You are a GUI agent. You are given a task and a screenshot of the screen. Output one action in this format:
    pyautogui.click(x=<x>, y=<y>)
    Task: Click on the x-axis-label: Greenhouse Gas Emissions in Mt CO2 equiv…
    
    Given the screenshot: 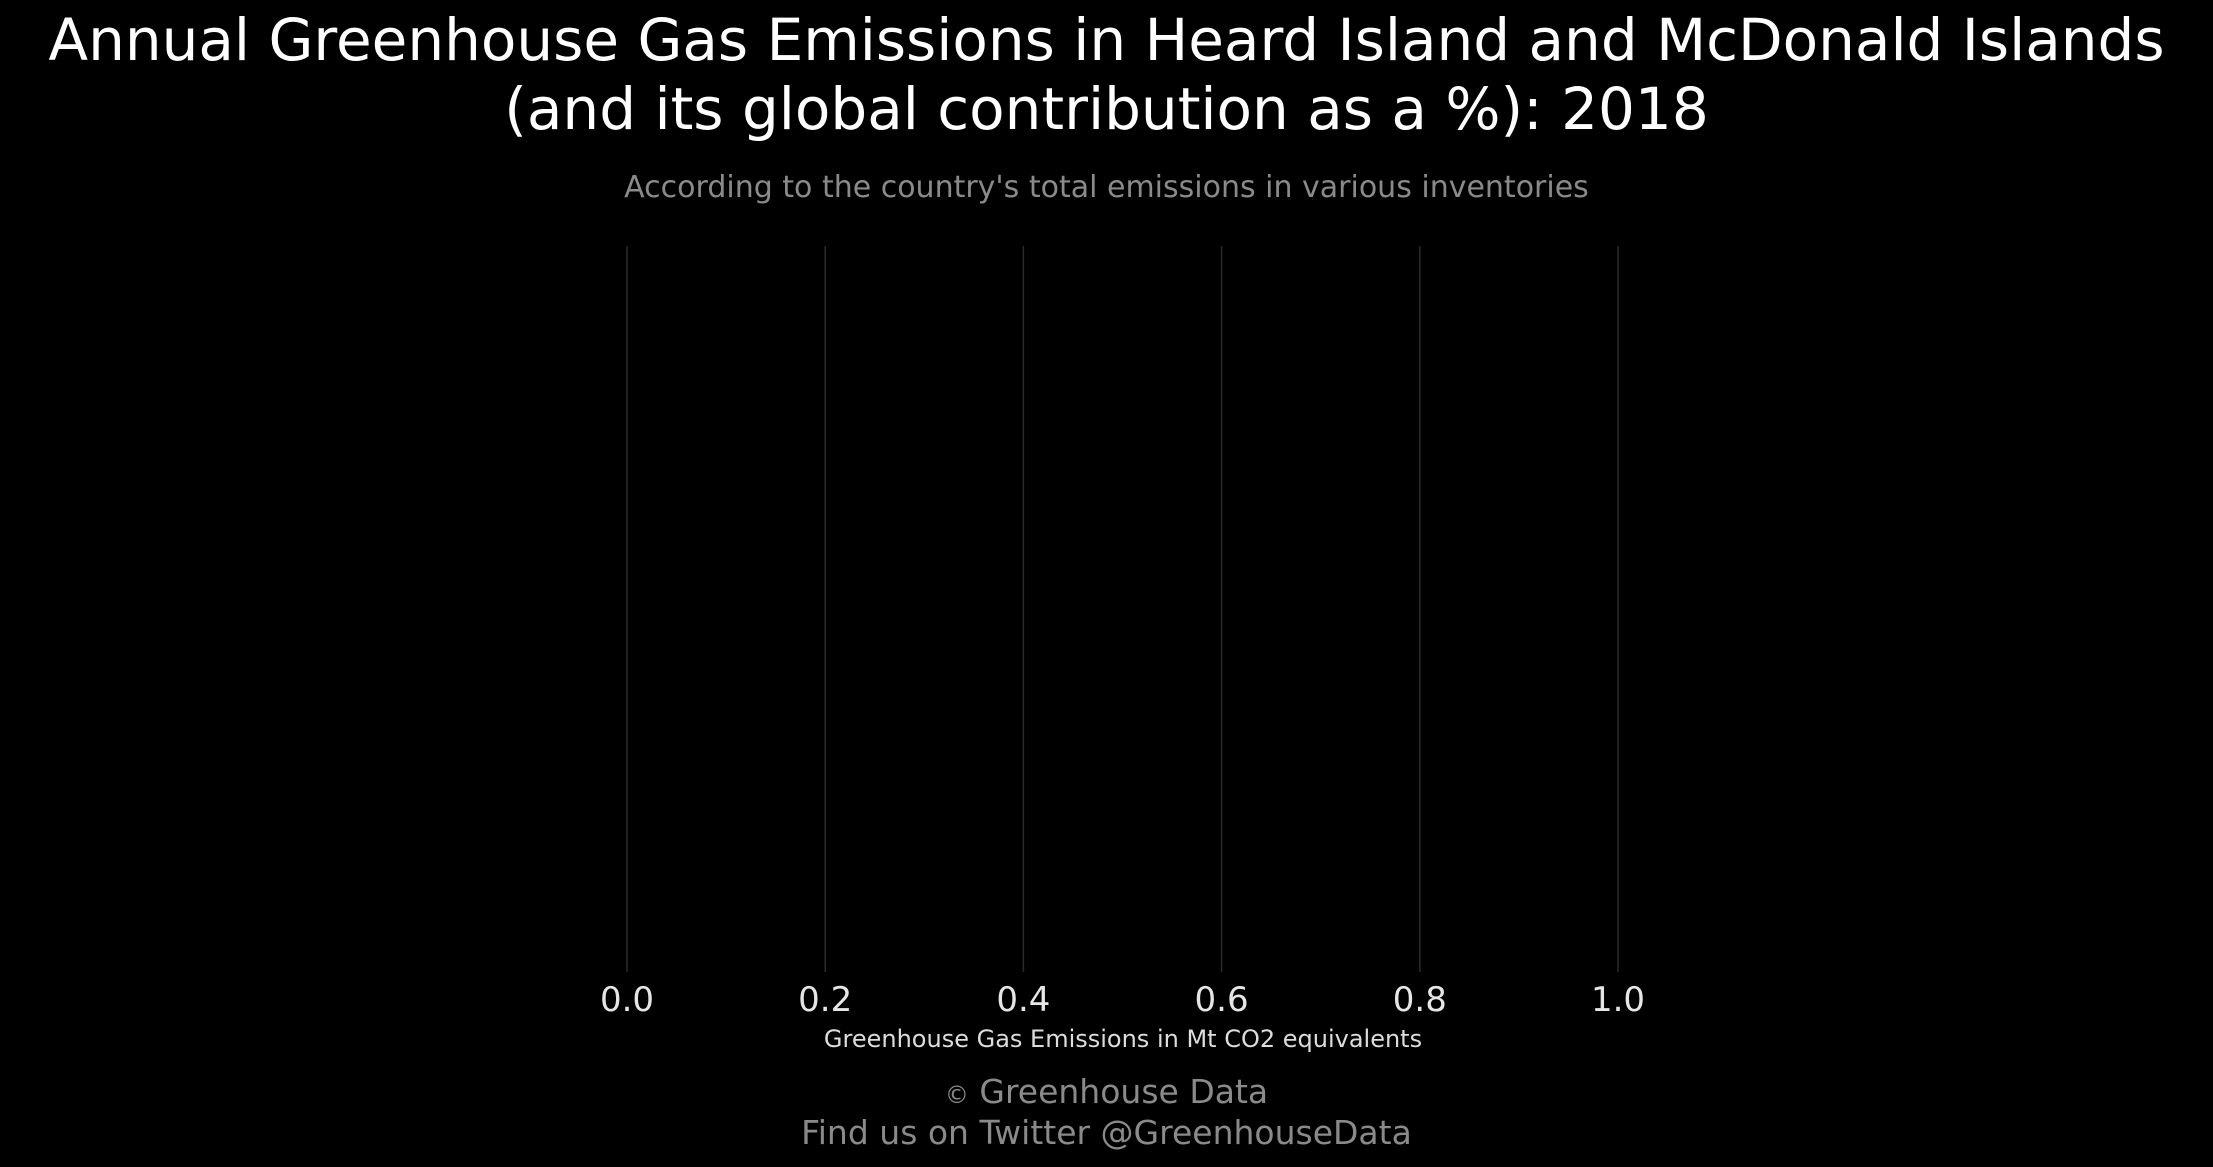 What is the action you would take?
    pyautogui.click(x=1123, y=1039)
    